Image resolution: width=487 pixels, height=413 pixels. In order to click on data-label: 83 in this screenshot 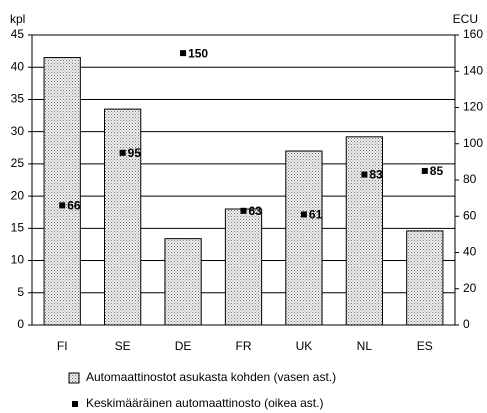, I will do `click(376, 175)`.